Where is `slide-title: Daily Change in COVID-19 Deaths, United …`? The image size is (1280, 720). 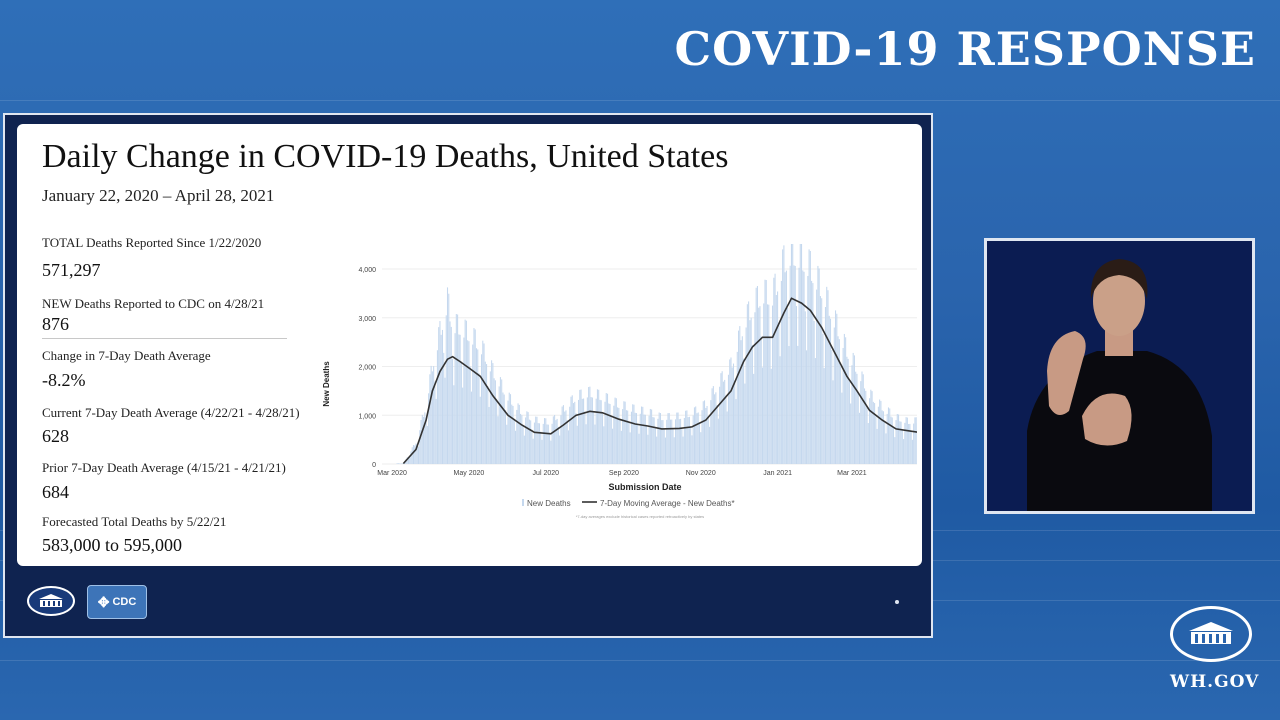 slide-title: Daily Change in COVID-19 Deaths, United … is located at coordinates (385, 156).